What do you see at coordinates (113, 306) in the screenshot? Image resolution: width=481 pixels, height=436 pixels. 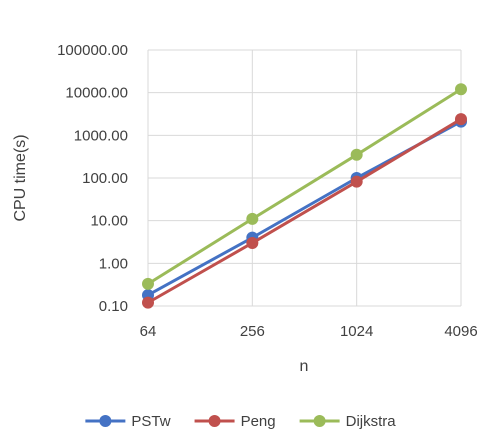 I see `y-tick-label: 0.10` at bounding box center [113, 306].